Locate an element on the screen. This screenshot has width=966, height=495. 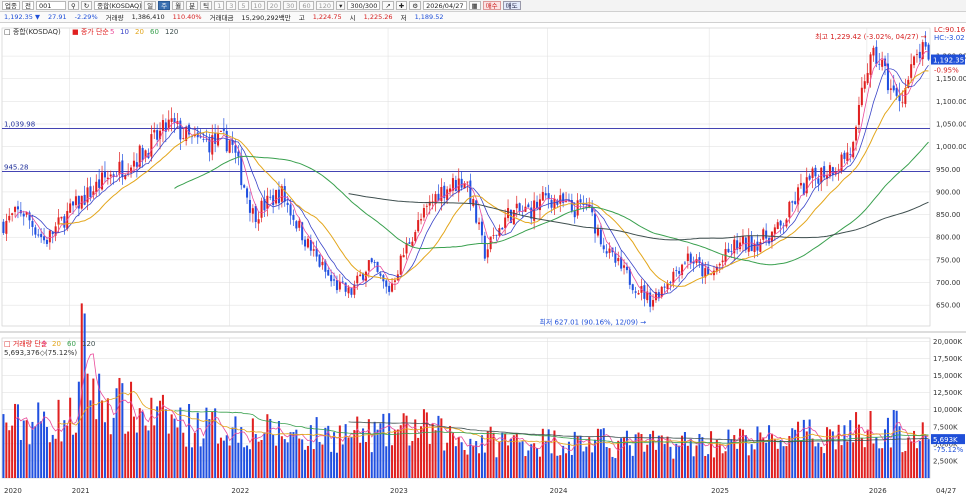
sell-button: 매도 is located at coordinates (511, 5).